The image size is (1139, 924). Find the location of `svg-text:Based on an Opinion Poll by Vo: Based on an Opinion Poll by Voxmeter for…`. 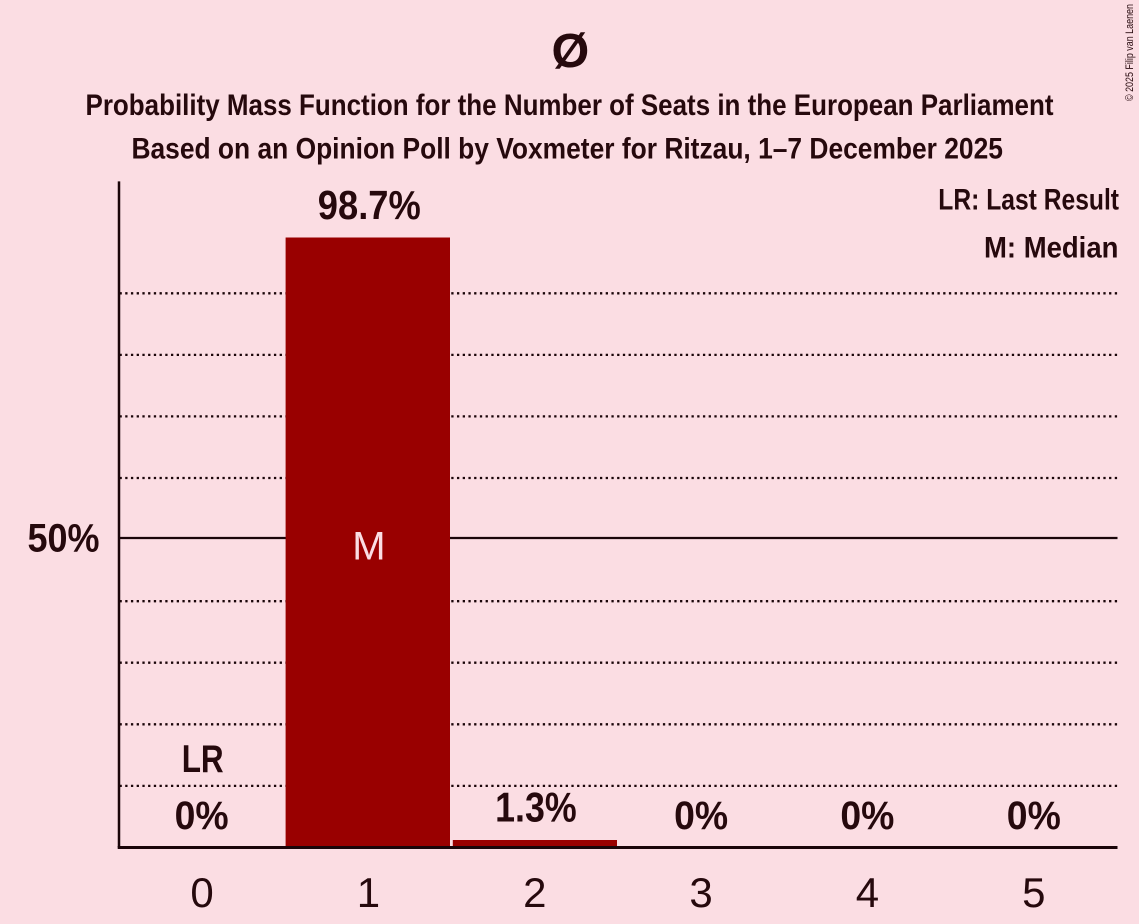

svg-text:Based on an Opinion Poll by Vo: Based on an Opinion Poll by Voxmeter for… is located at coordinates (567, 149).